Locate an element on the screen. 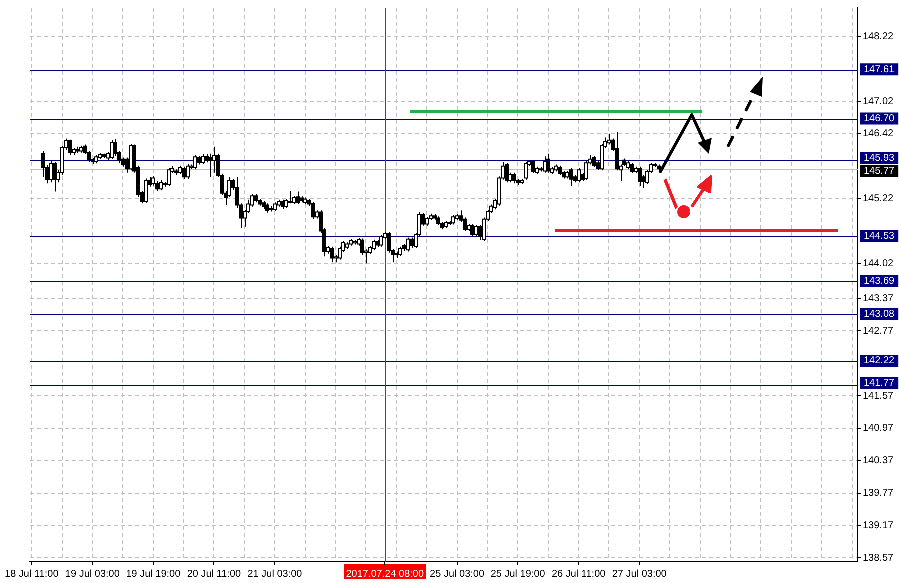 The image size is (899, 583). y-tick-label: 148.22 is located at coordinates (878, 36).